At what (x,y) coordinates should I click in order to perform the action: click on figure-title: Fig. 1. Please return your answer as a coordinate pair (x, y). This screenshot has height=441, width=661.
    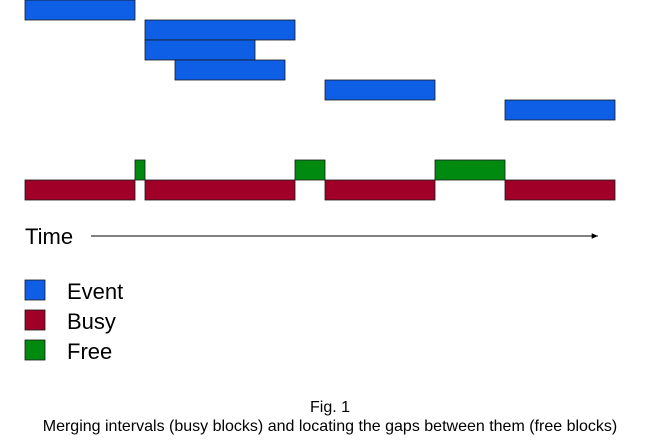
    Looking at the image, I should click on (330, 407).